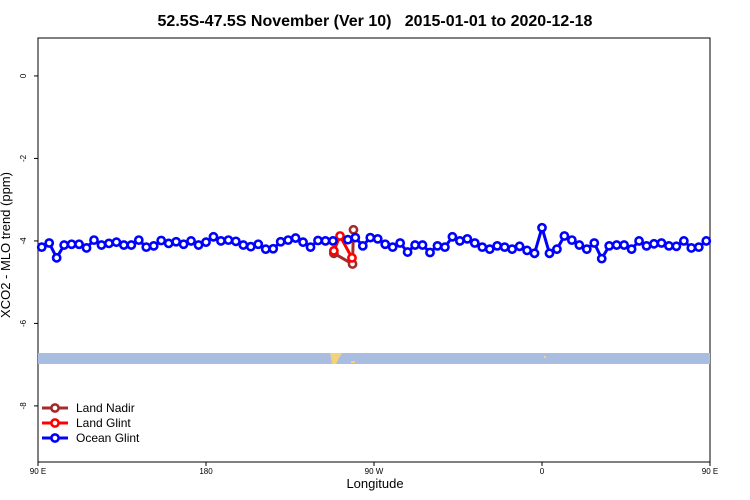  What do you see at coordinates (103, 423) in the screenshot?
I see `legend-label: Land Glint` at bounding box center [103, 423].